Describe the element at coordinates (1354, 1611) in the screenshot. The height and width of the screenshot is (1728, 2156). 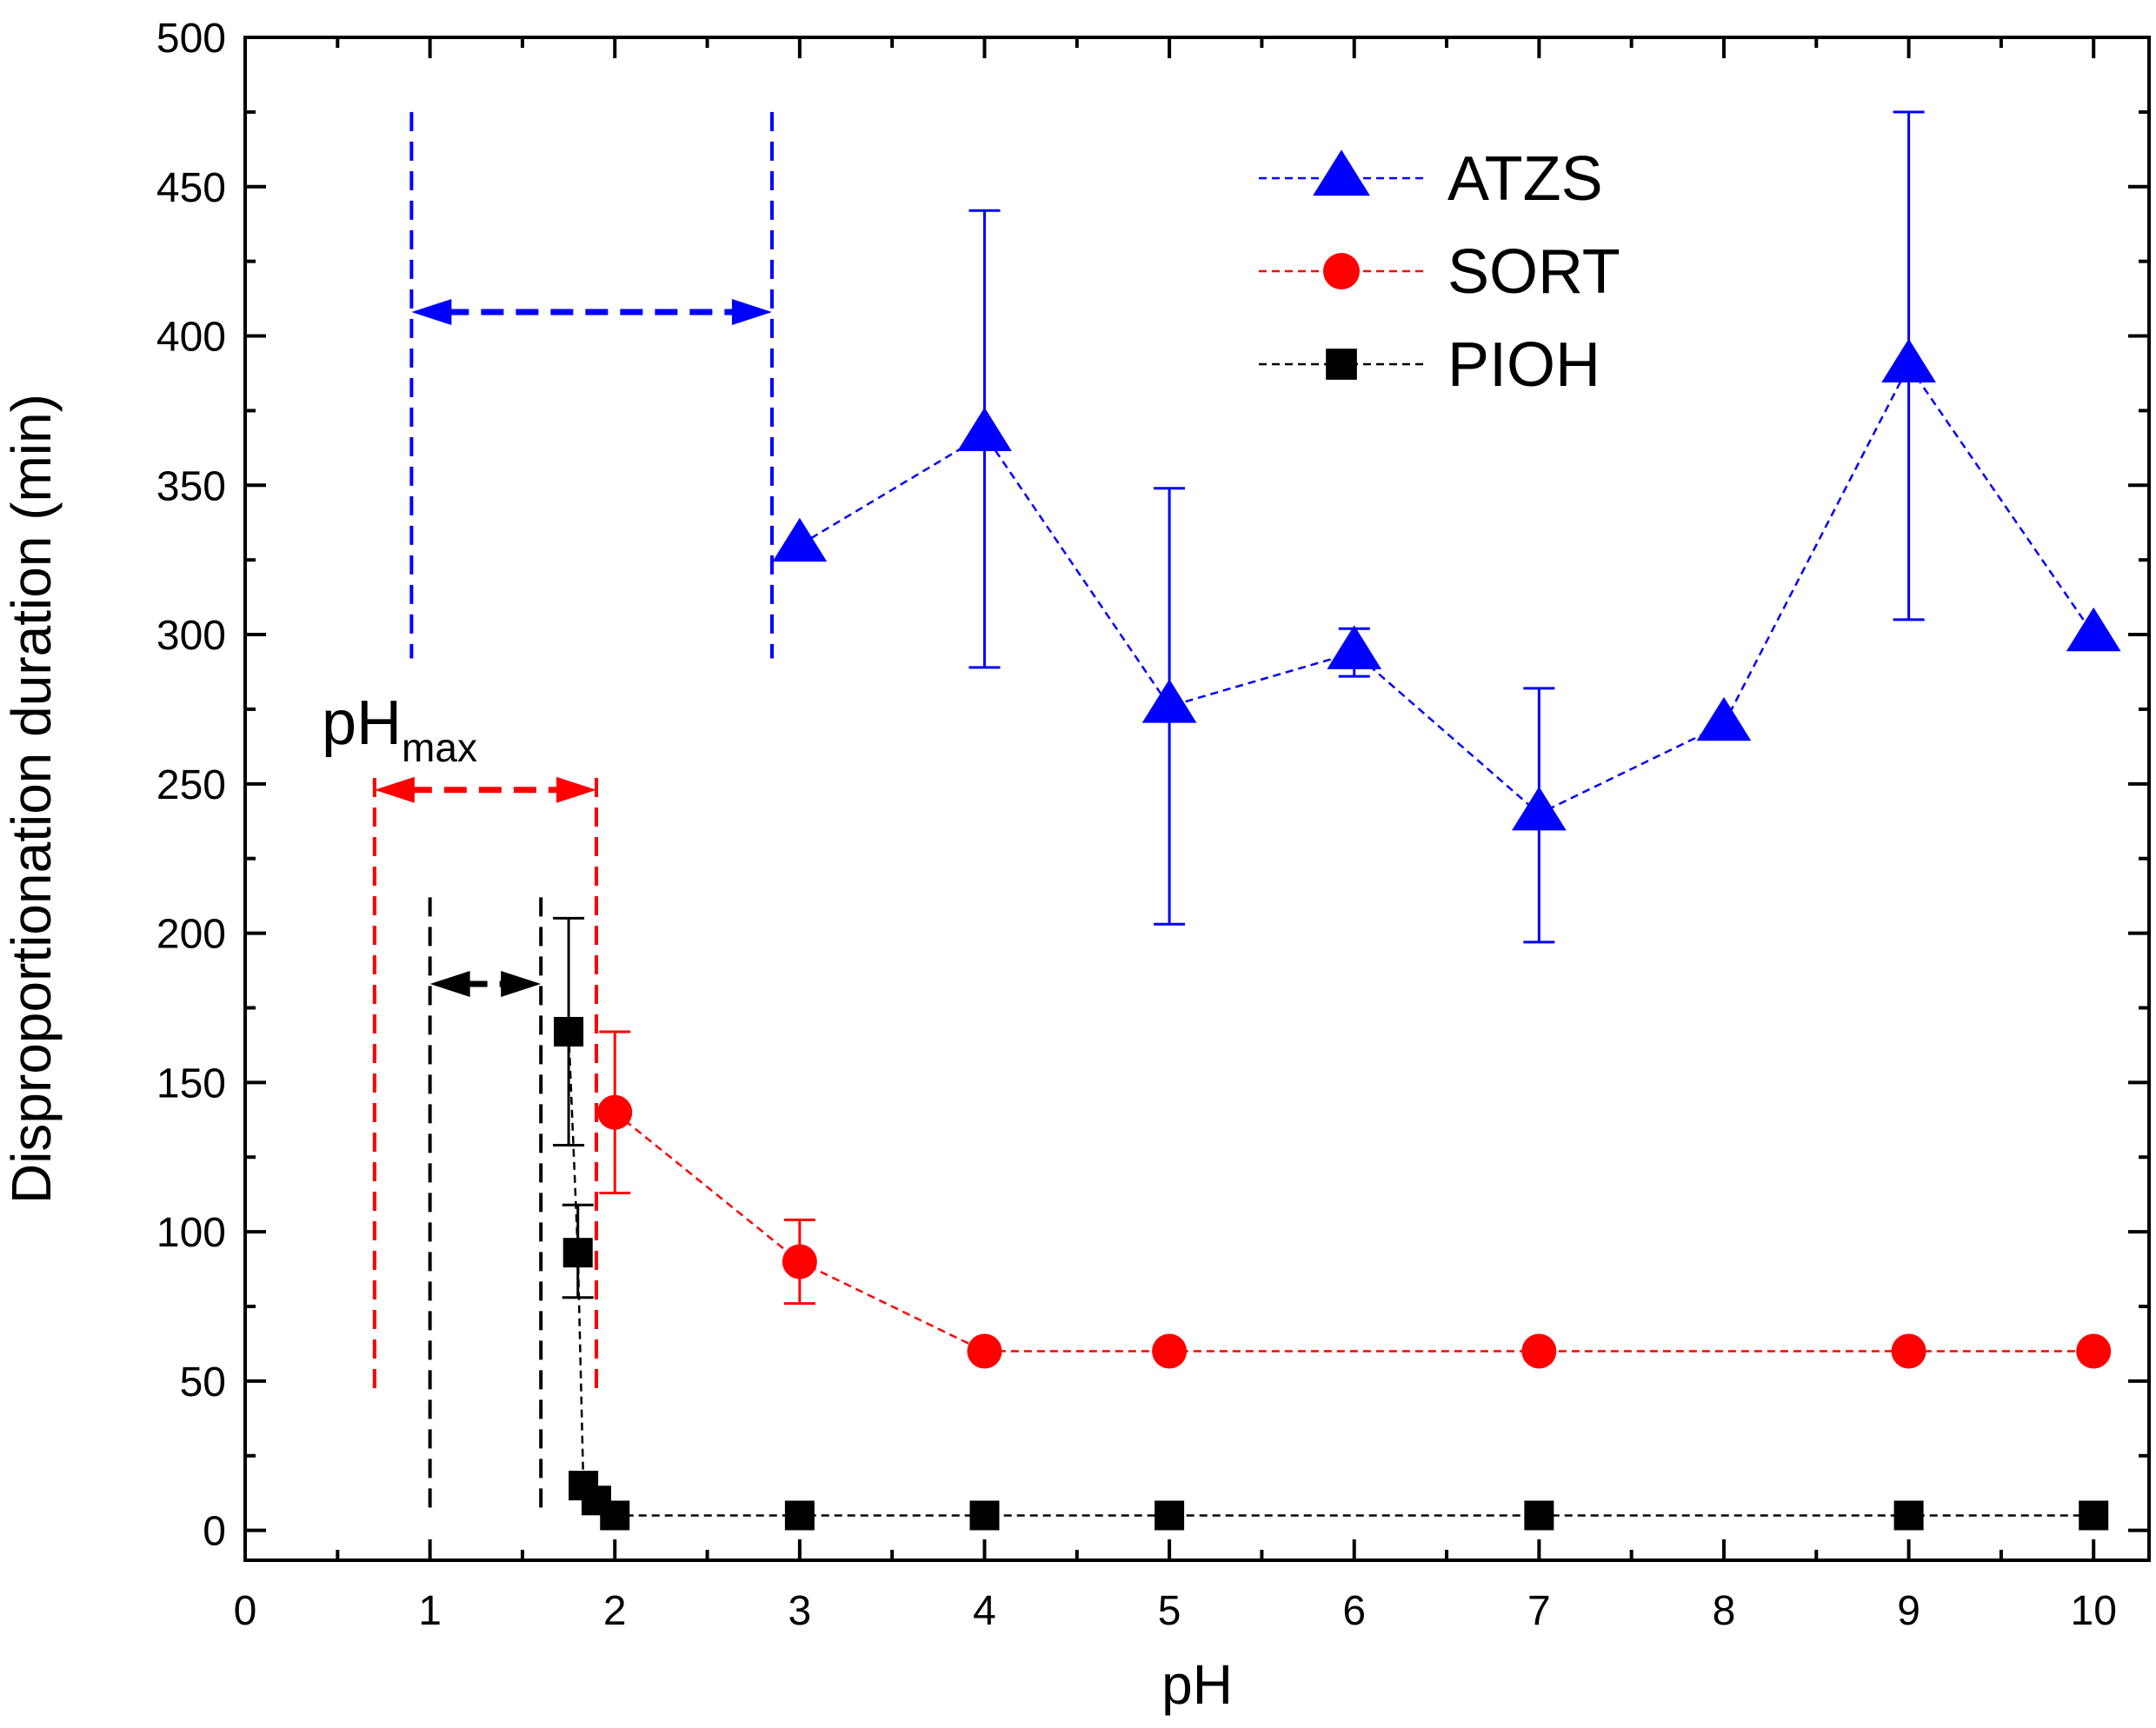
I see `x-tick-label: 6` at that location.